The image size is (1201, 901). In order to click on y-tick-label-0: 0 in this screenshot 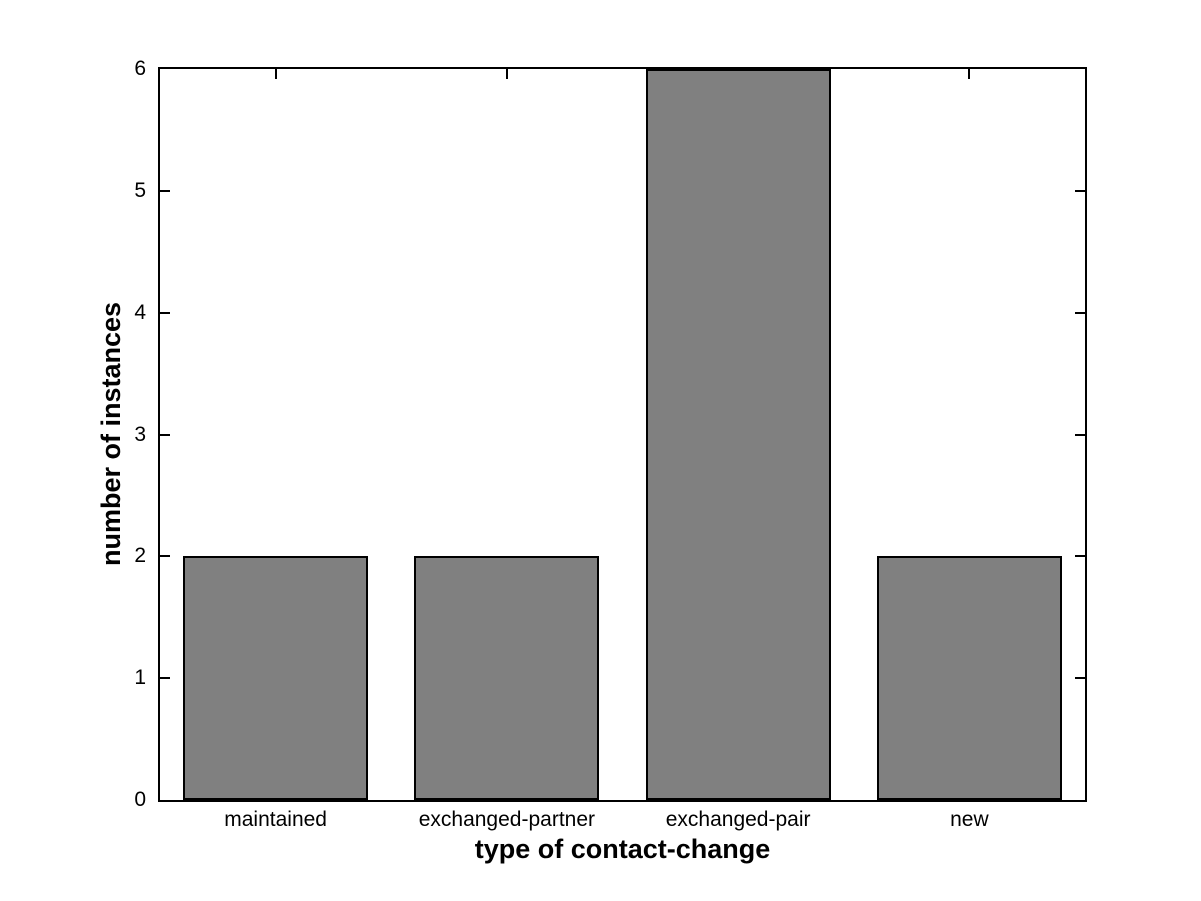, I will do `click(140, 799)`.